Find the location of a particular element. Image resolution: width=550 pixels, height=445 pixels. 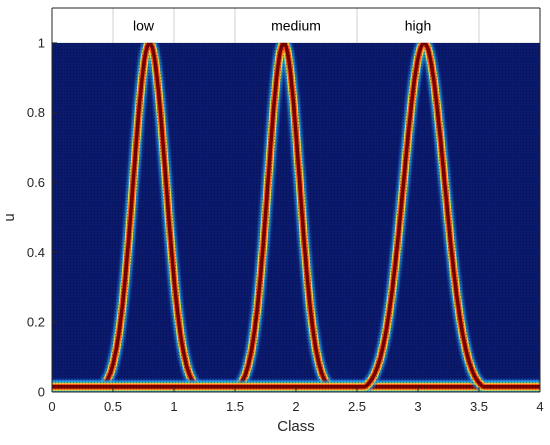

x-tick-label: 1 is located at coordinates (173, 406).